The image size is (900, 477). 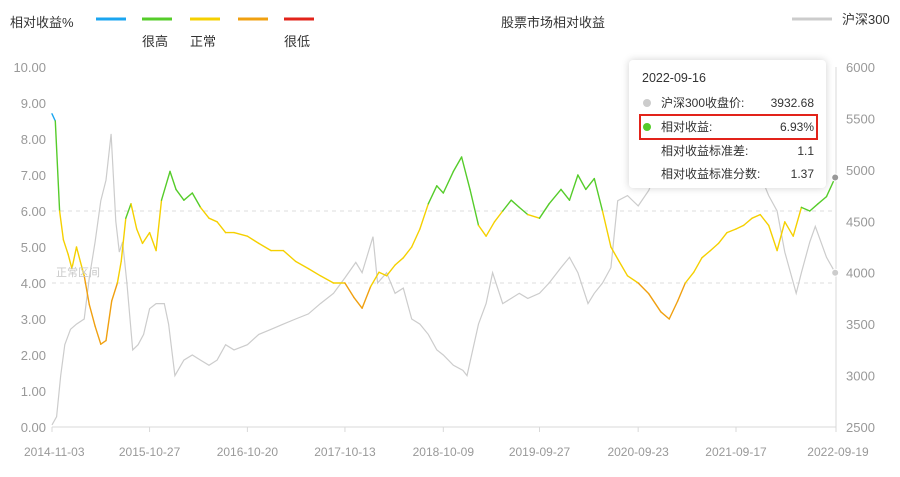 I want to click on y-right-tick-label: 5000, so click(x=860, y=170).